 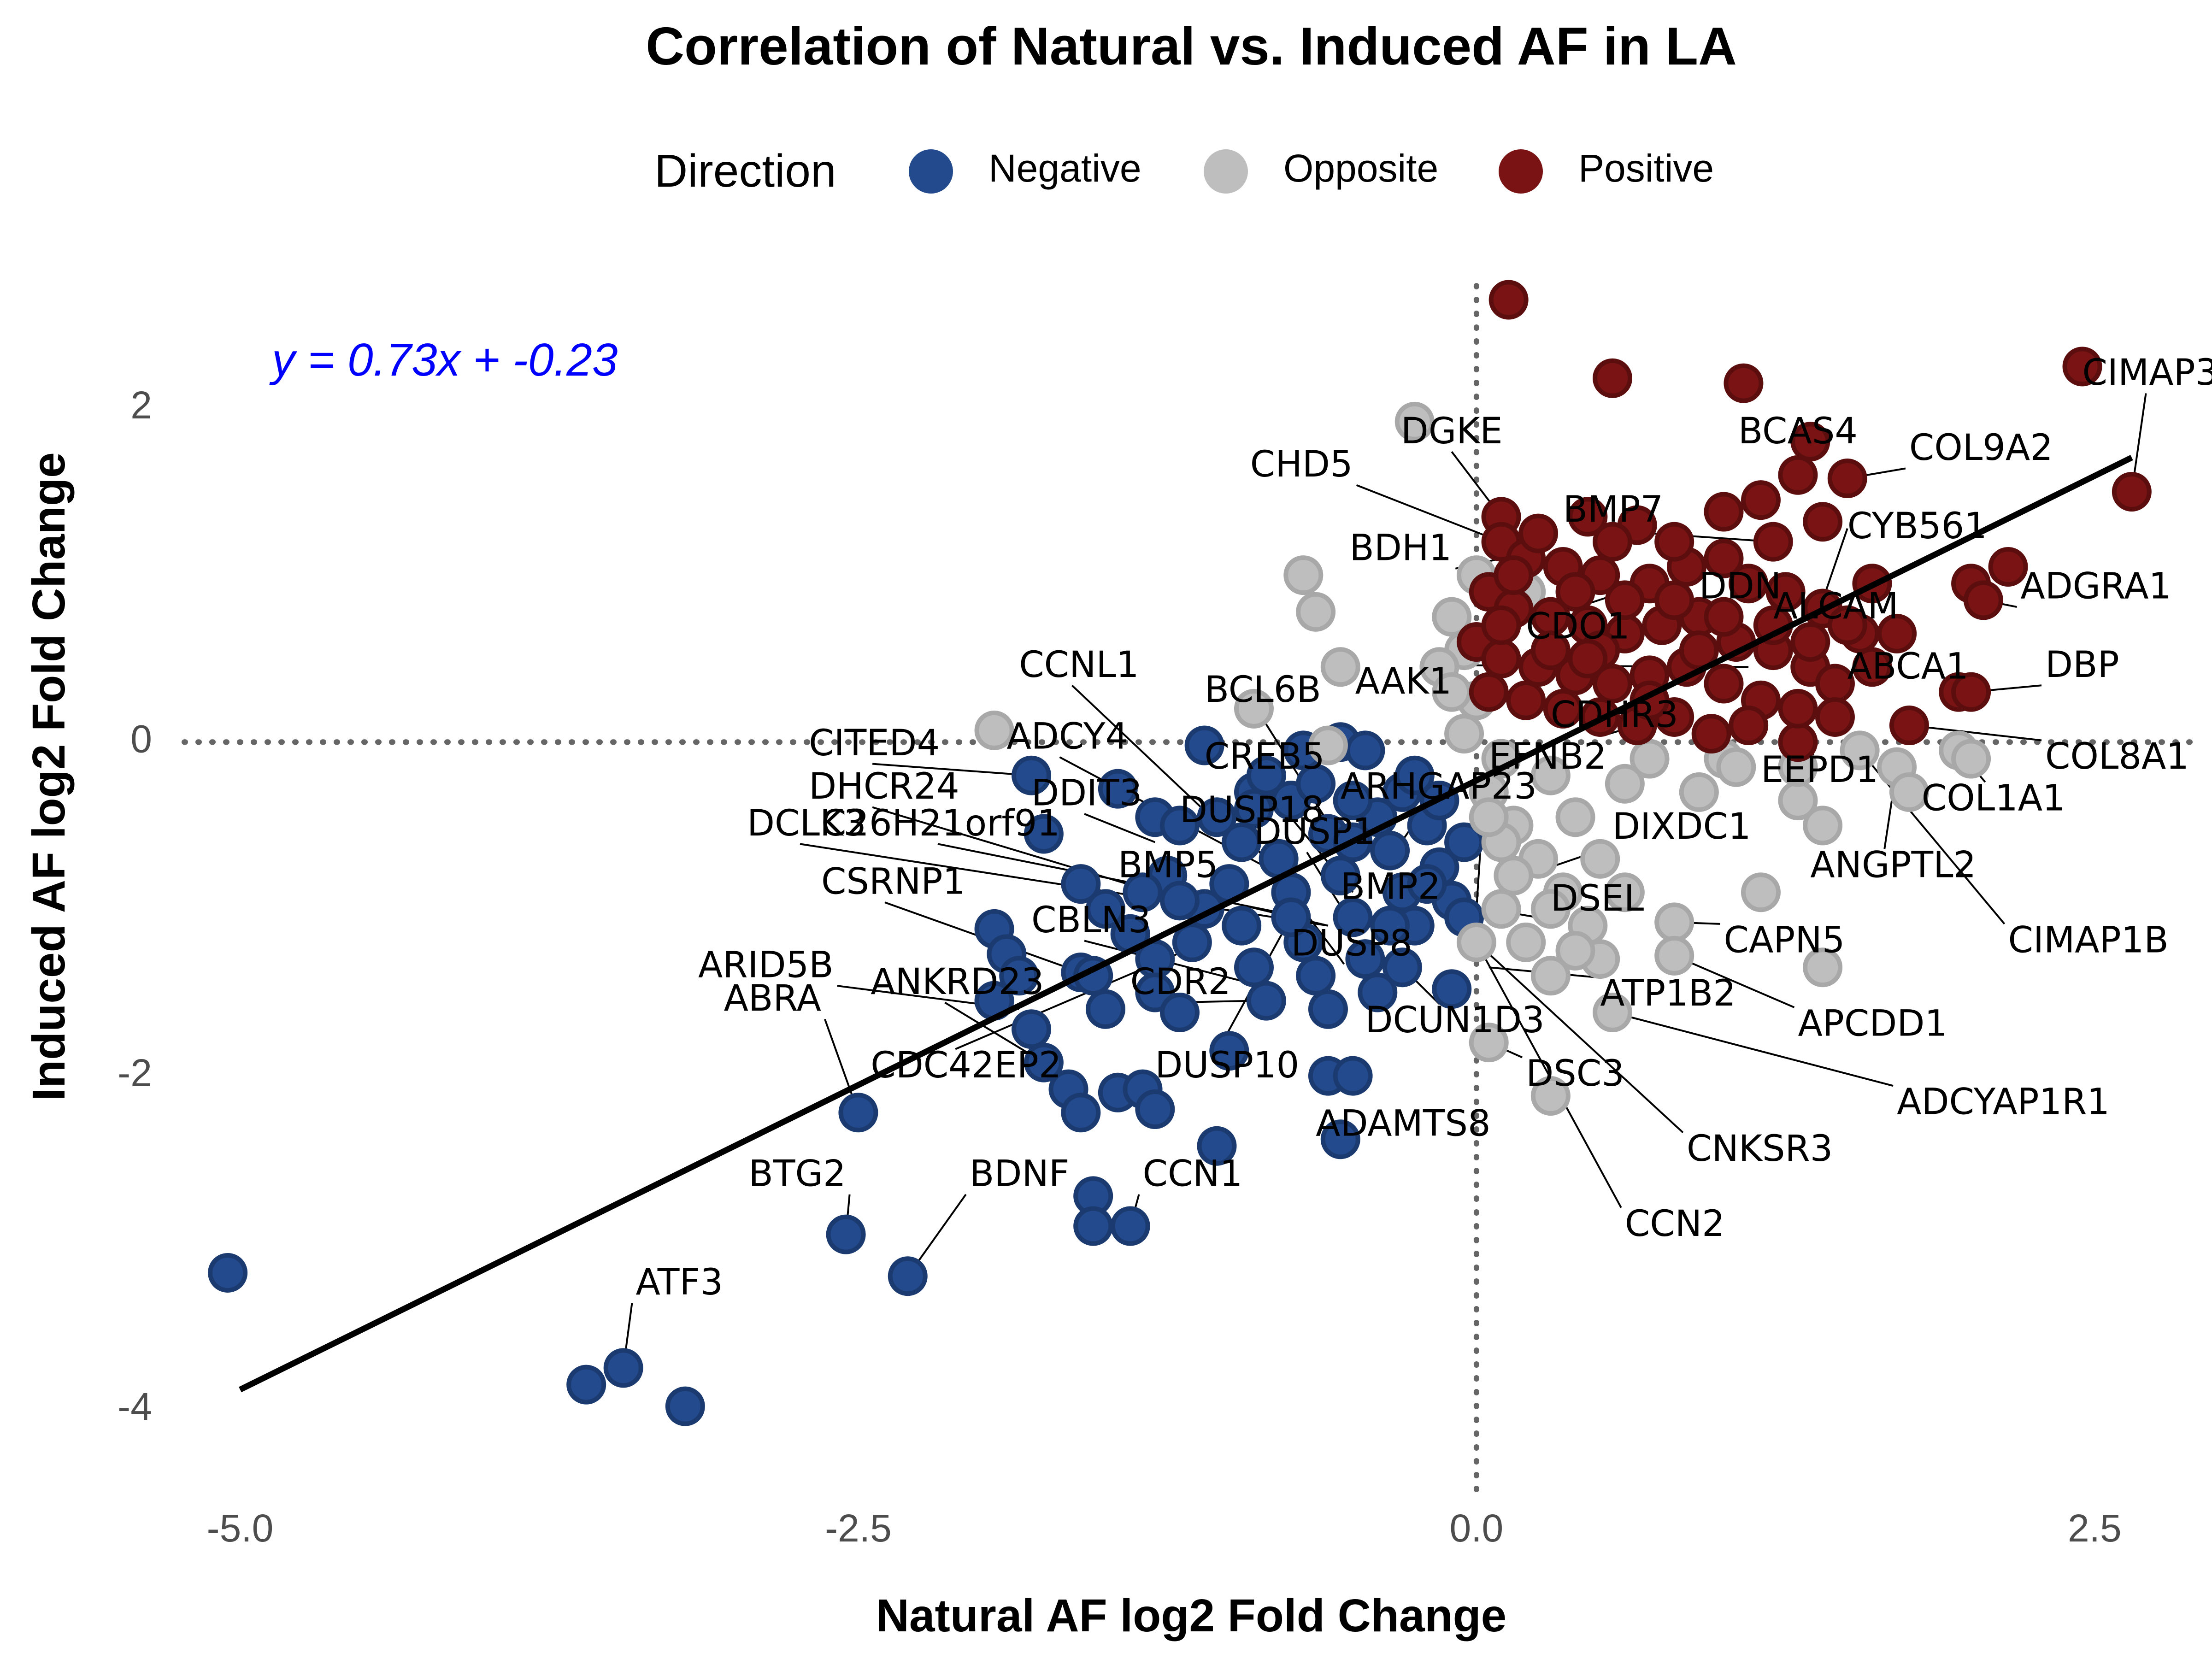 I want to click on gene-label: ARID5B, so click(x=766, y=965).